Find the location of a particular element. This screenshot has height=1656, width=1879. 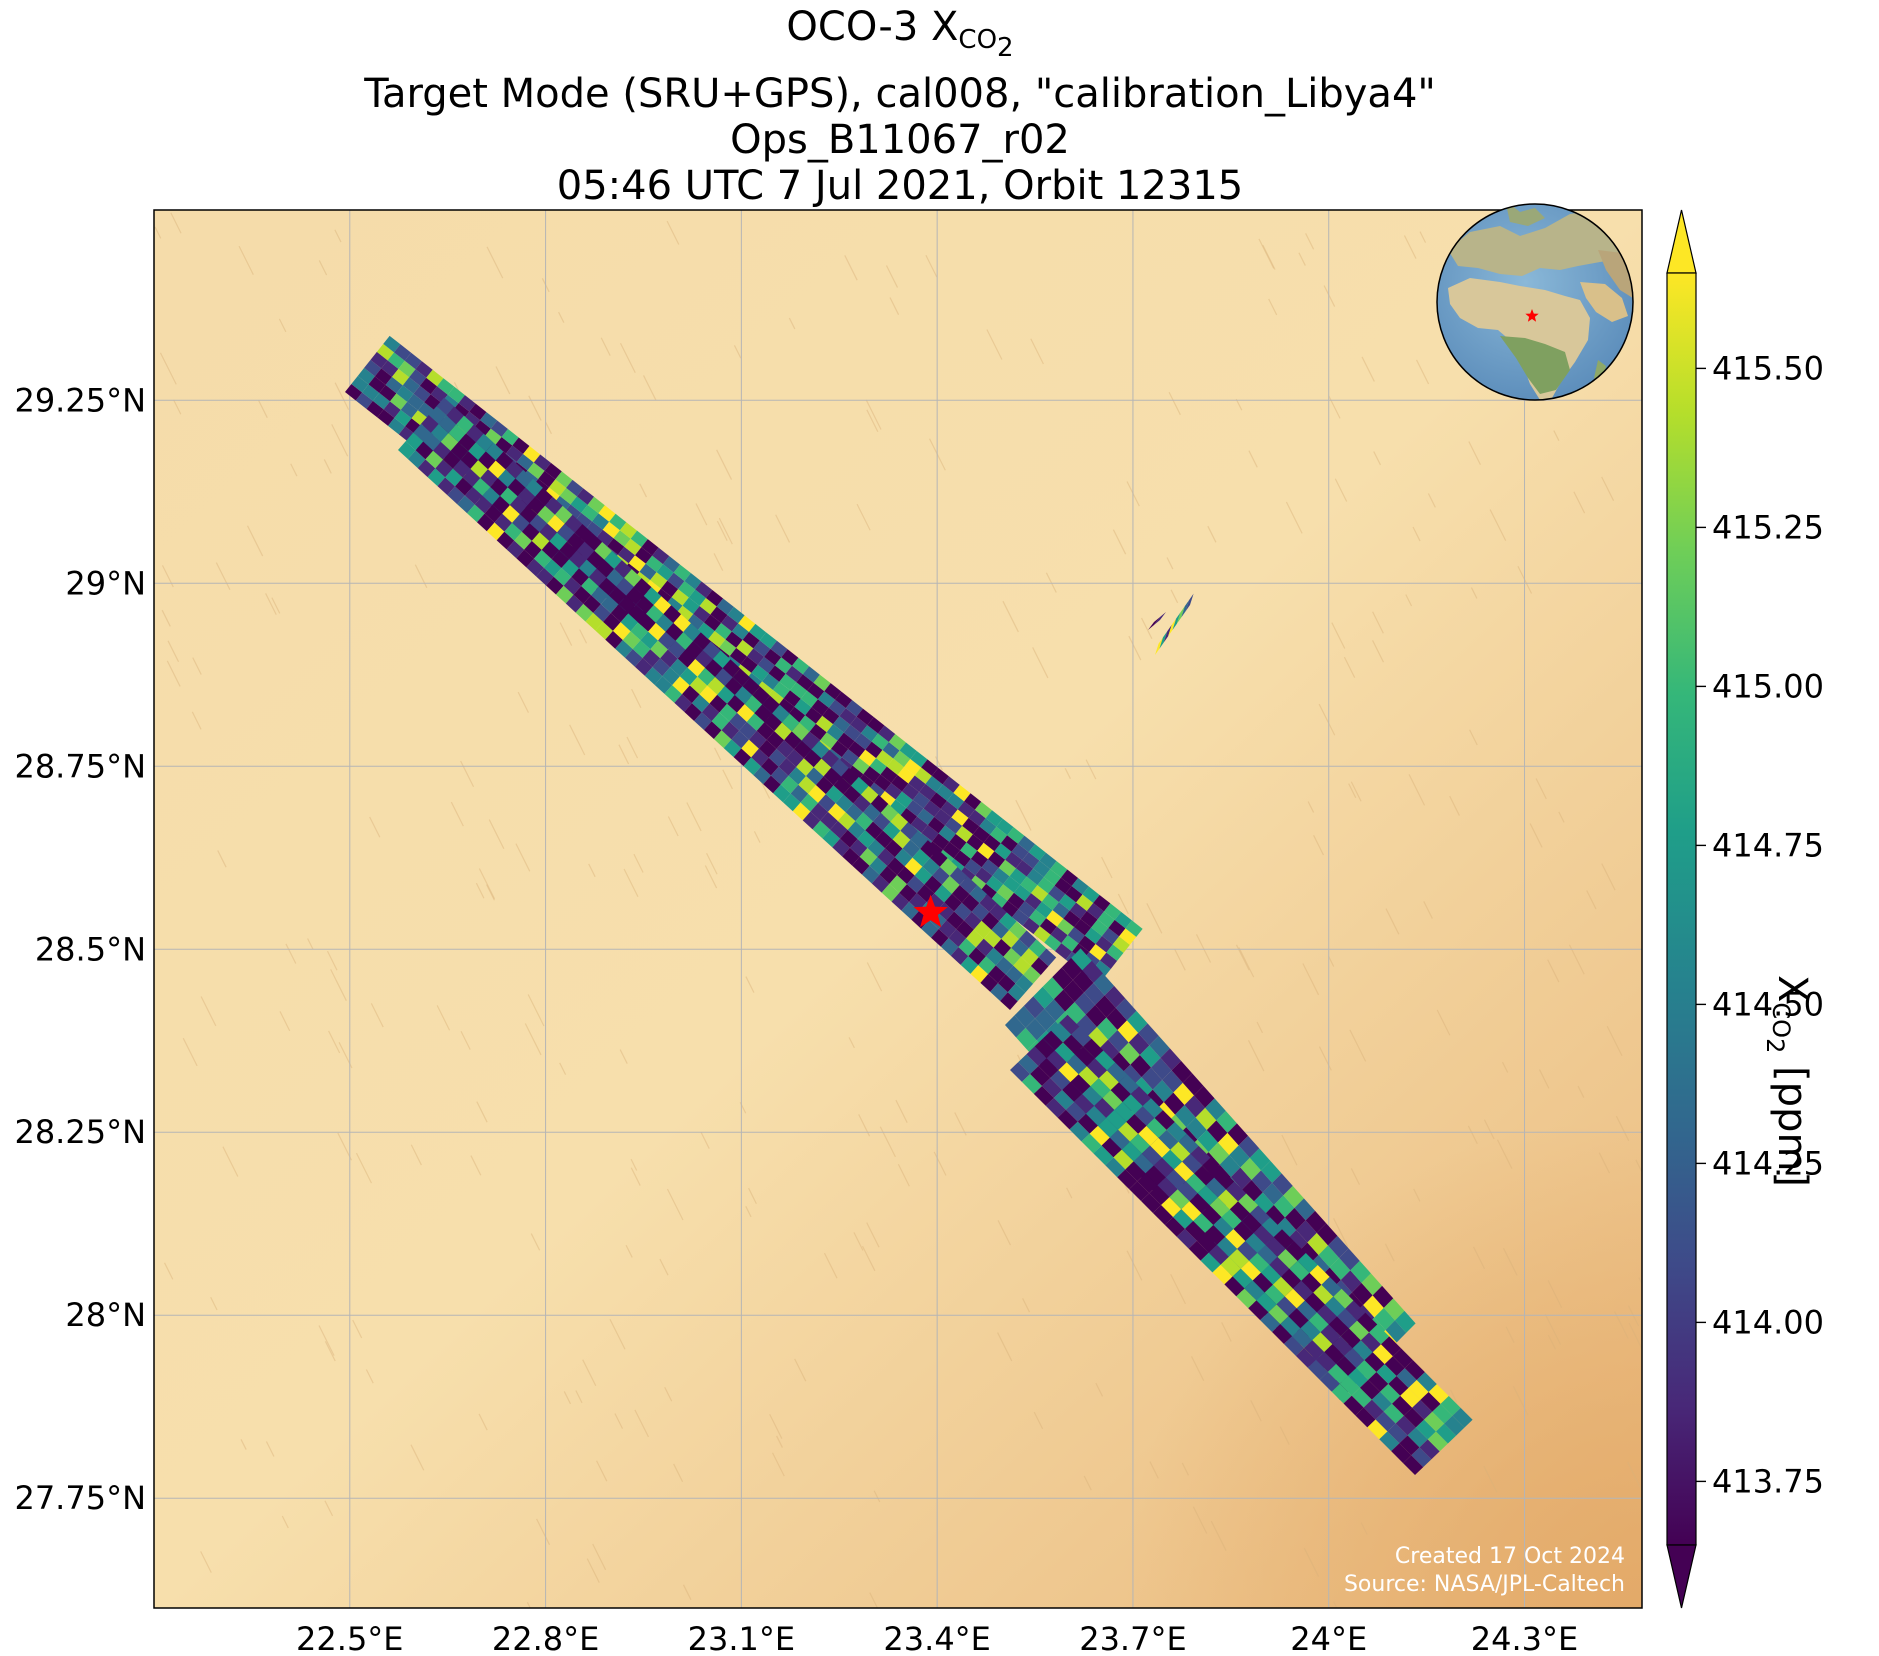

colorbar-upper-extension is located at coordinates (1681, 241).